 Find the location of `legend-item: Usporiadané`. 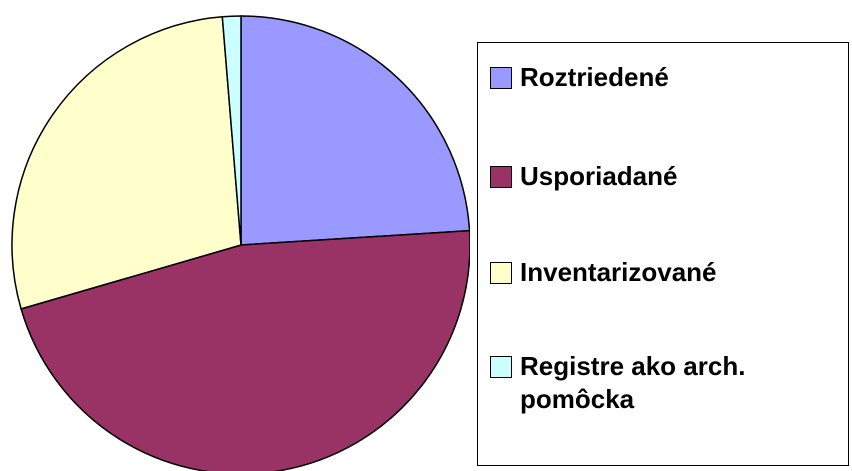

legend-item: Usporiadané is located at coordinates (666, 176).